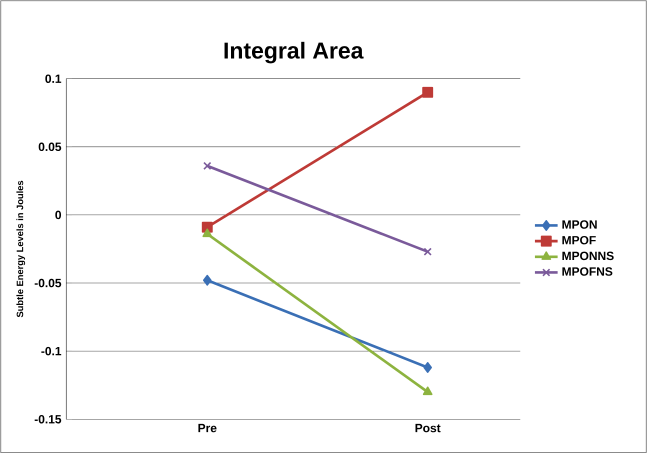  I want to click on x-tick-label: Pre, so click(207, 428).